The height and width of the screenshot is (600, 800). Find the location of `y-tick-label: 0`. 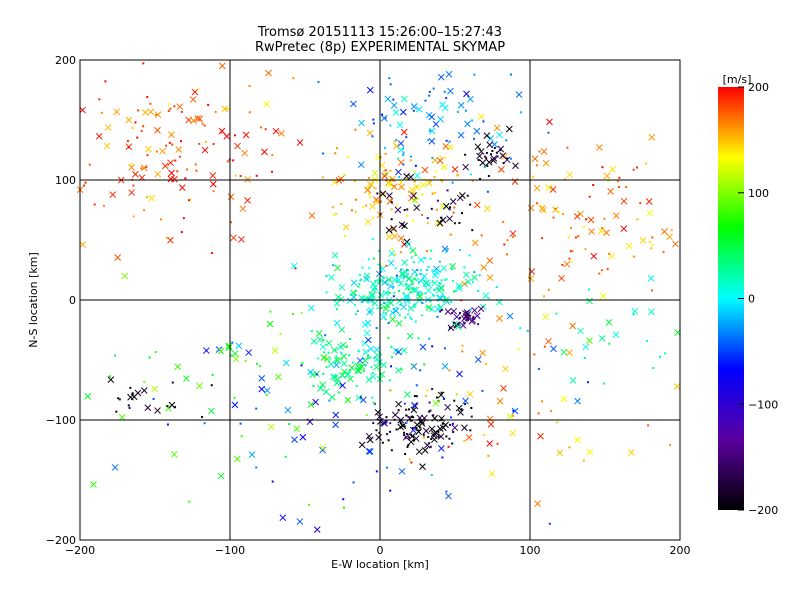

y-tick-label: 0 is located at coordinates (72, 300).